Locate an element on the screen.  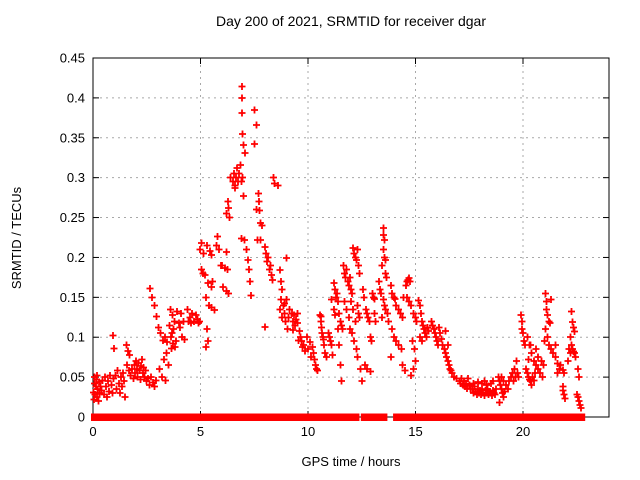
x-tick-label: 5 is located at coordinates (200, 431).